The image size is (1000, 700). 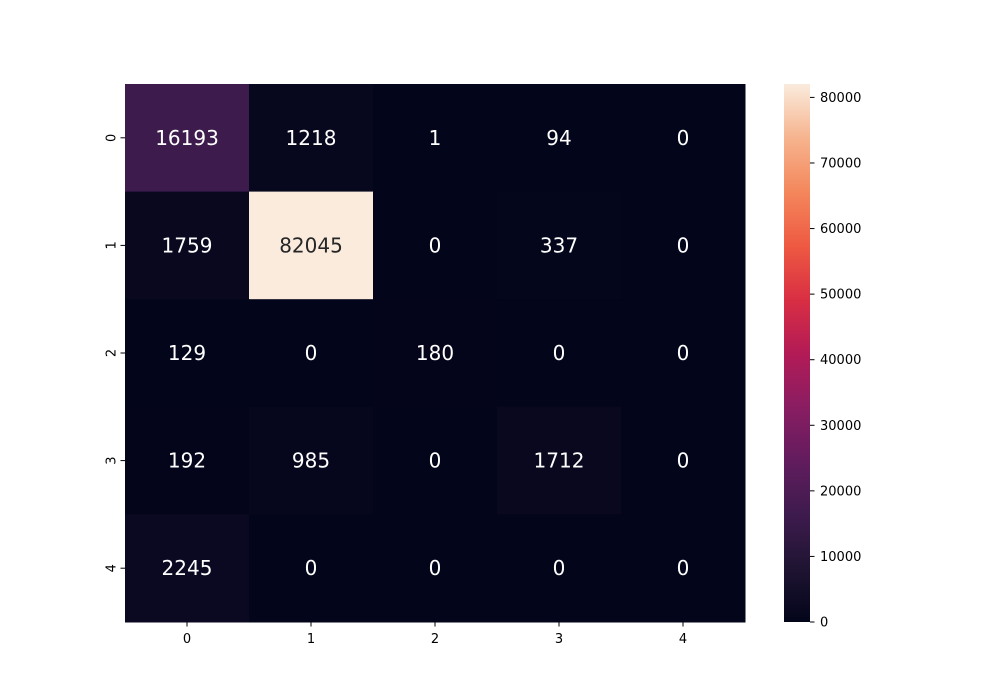 I want to click on cell-value-label: 192, so click(x=187, y=461).